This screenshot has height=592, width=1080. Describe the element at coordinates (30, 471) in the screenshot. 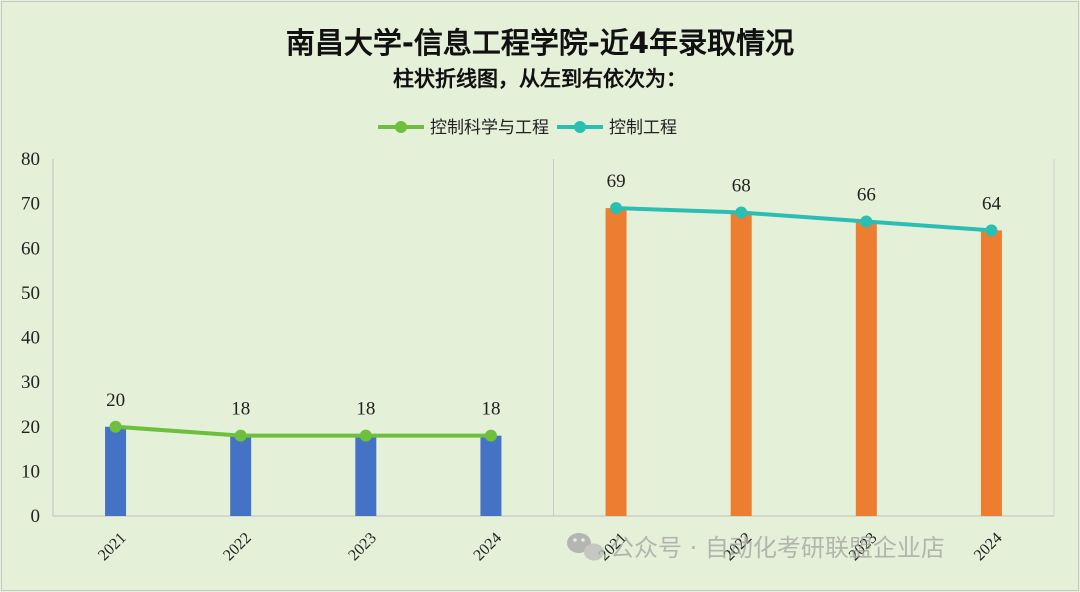

I see `y-tick-label: 10` at that location.